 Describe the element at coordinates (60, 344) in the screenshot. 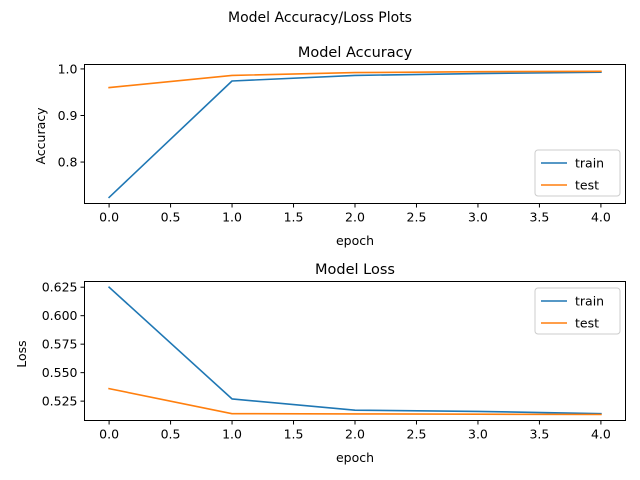

I see `loss-y-tick-label: 0.575` at that location.